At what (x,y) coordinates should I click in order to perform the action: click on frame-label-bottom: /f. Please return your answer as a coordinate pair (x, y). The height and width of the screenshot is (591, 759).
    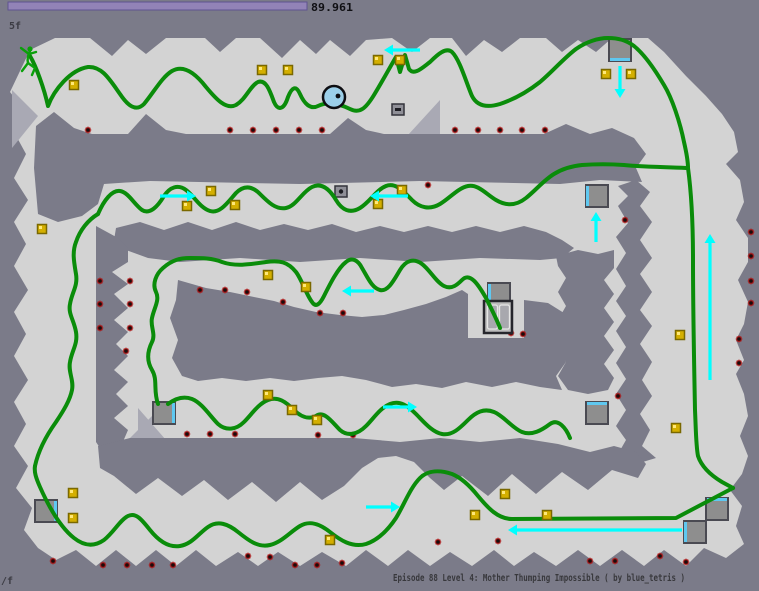
    Looking at the image, I should click on (7, 581).